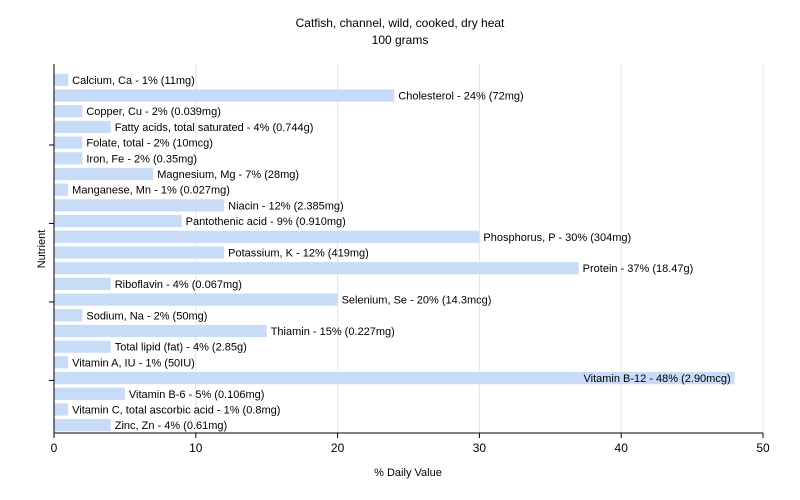 This screenshot has width=800, height=500. I want to click on bar-label: Sodium, Na - 2% (50mg), so click(146, 316).